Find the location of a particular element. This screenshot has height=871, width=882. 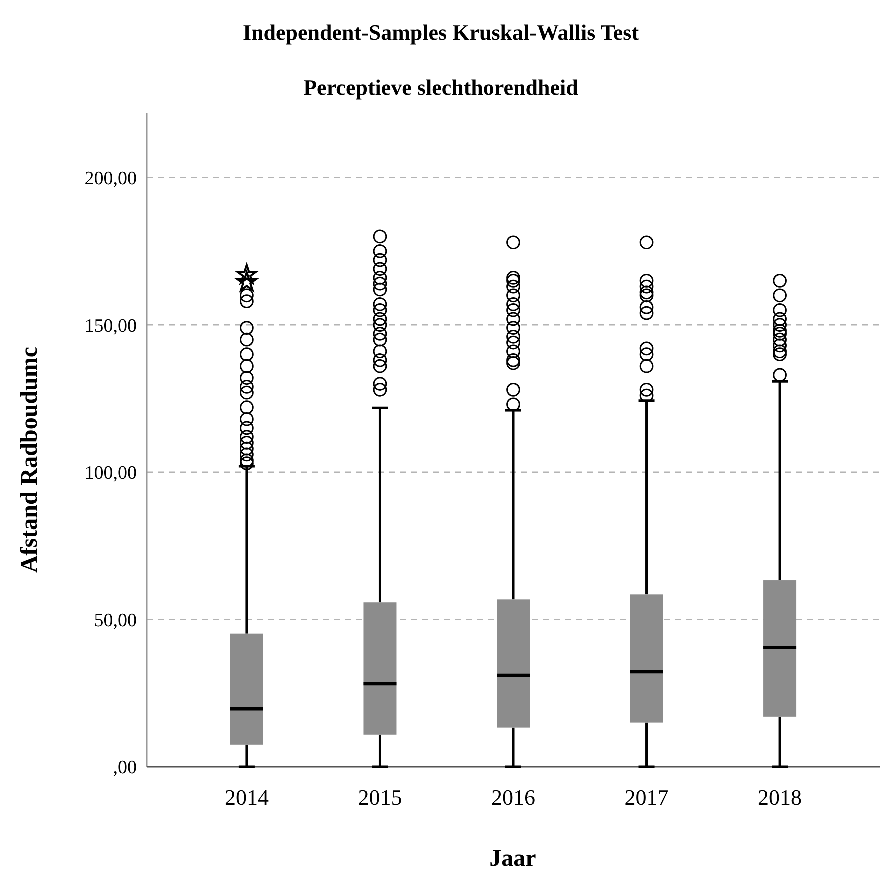

x-tick-label: 2014 is located at coordinates (246, 797).